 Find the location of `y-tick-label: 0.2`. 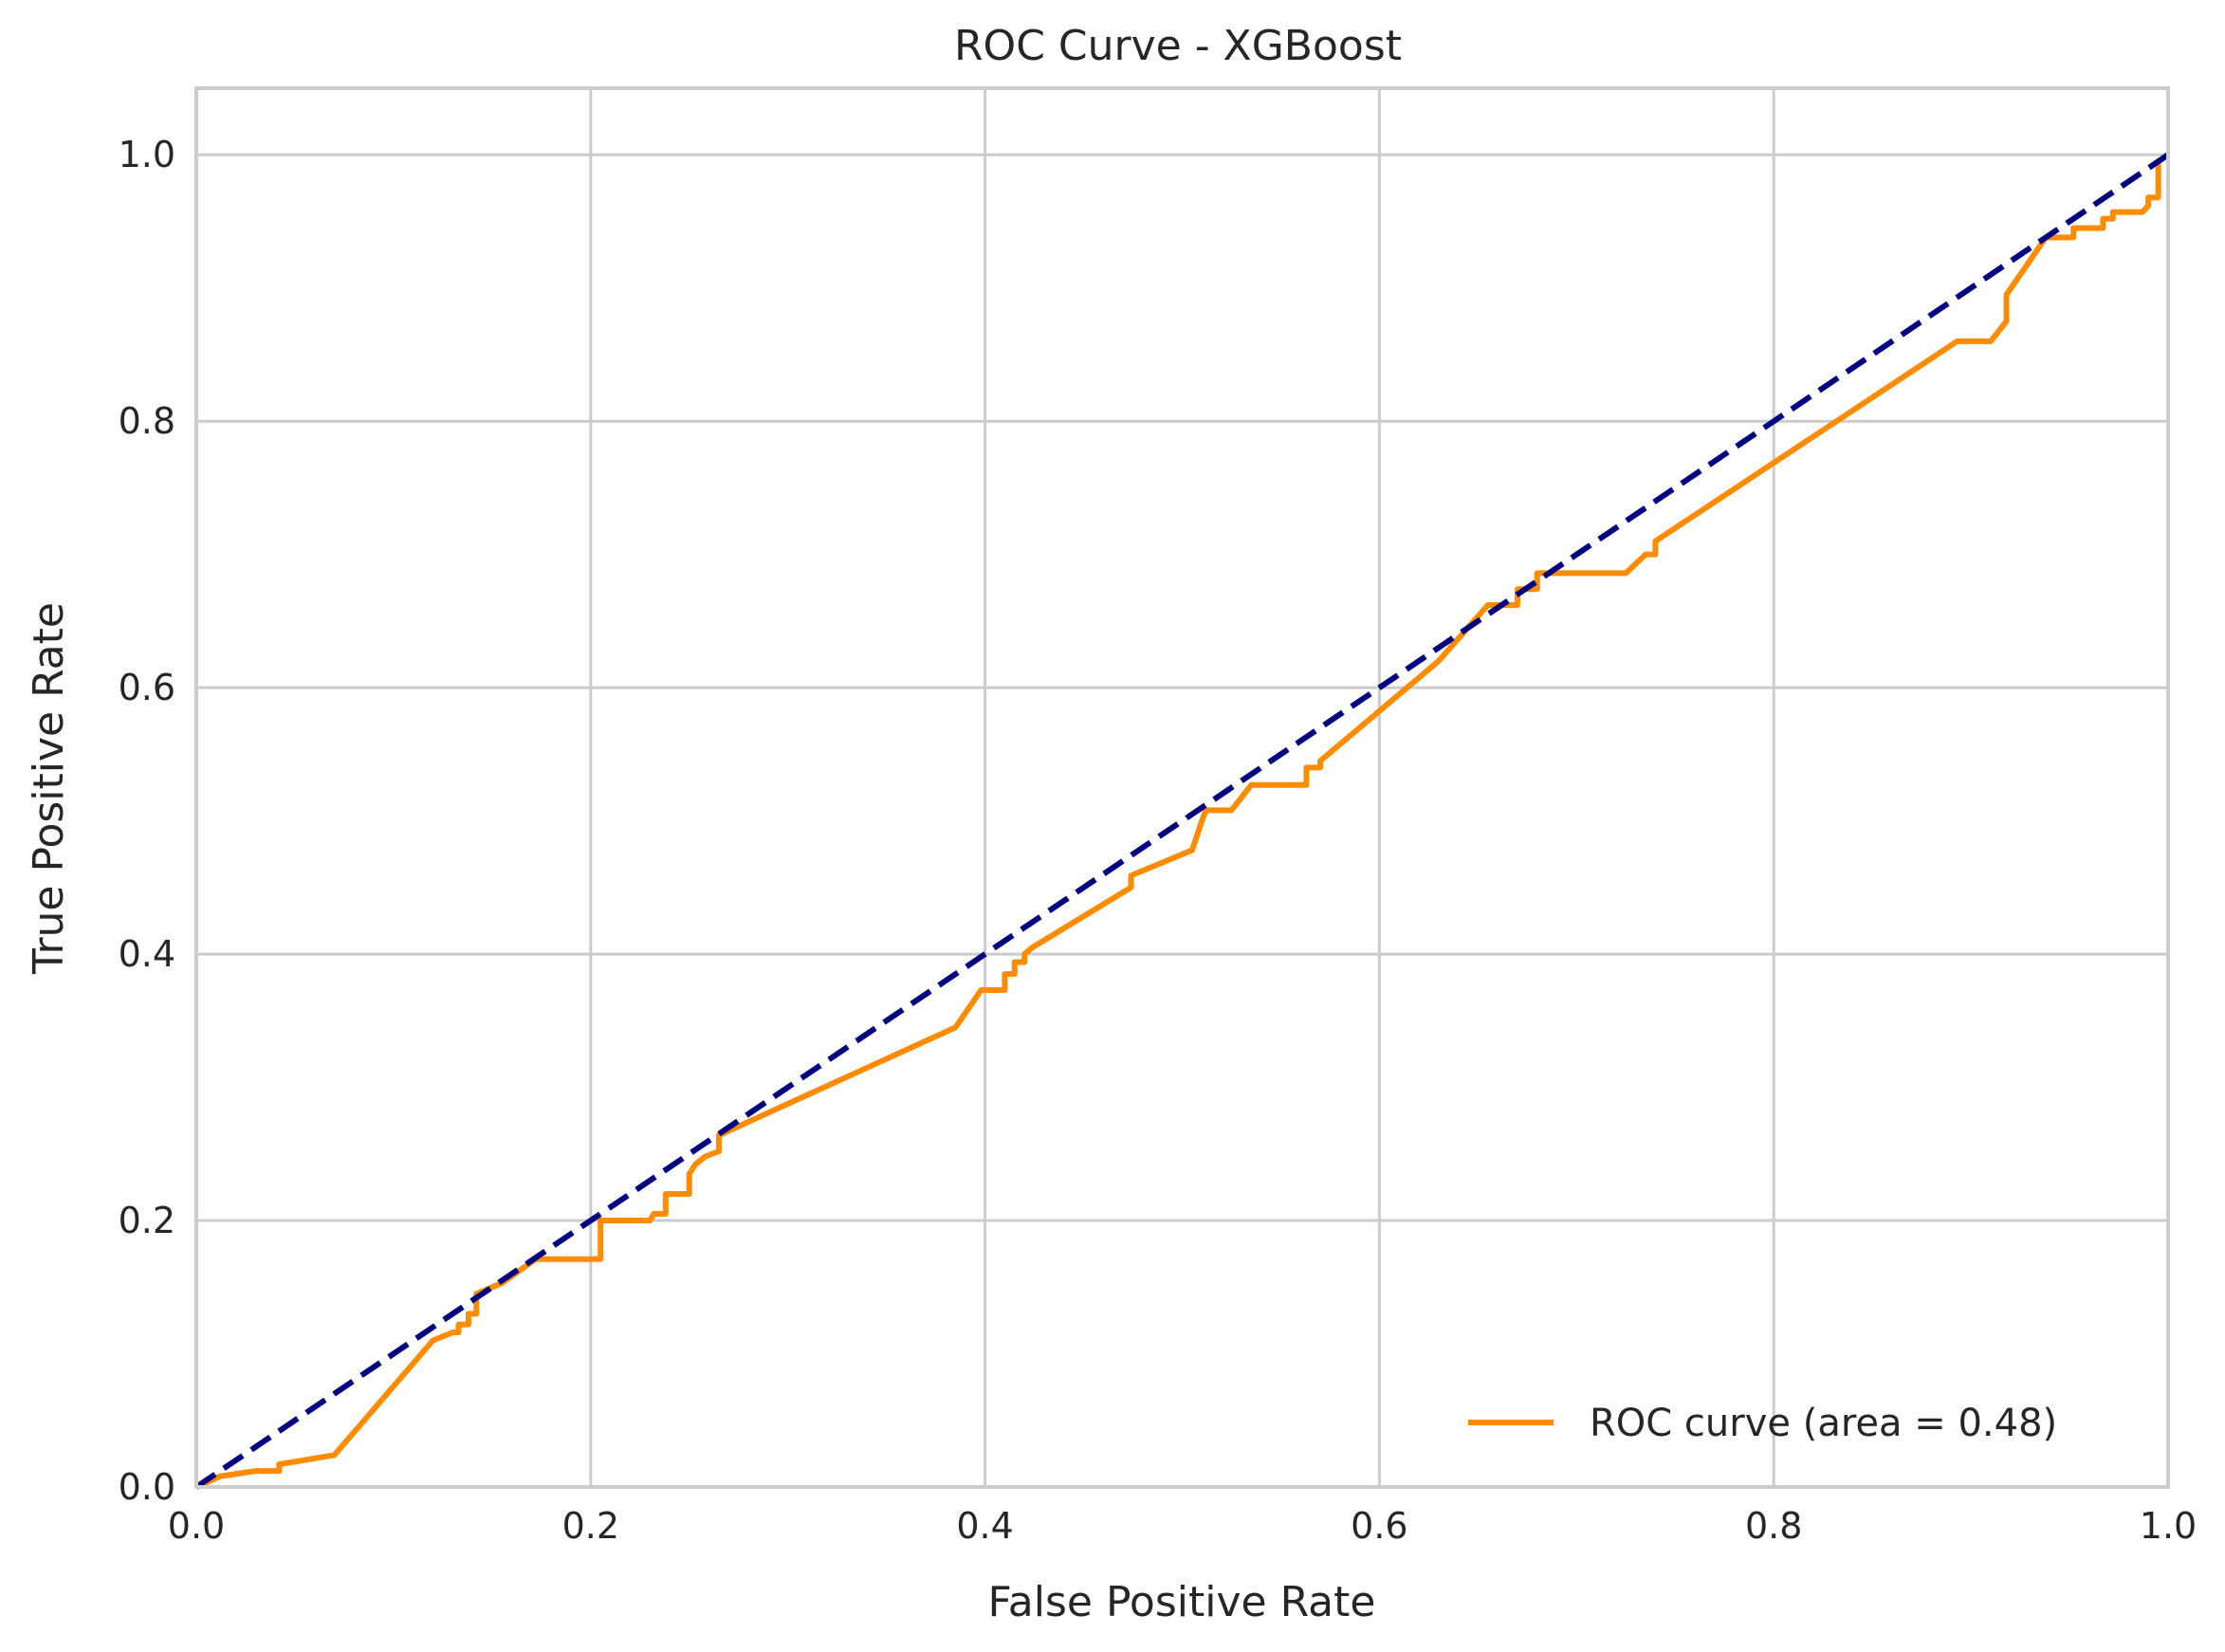

y-tick-label: 0.2 is located at coordinates (147, 1220).